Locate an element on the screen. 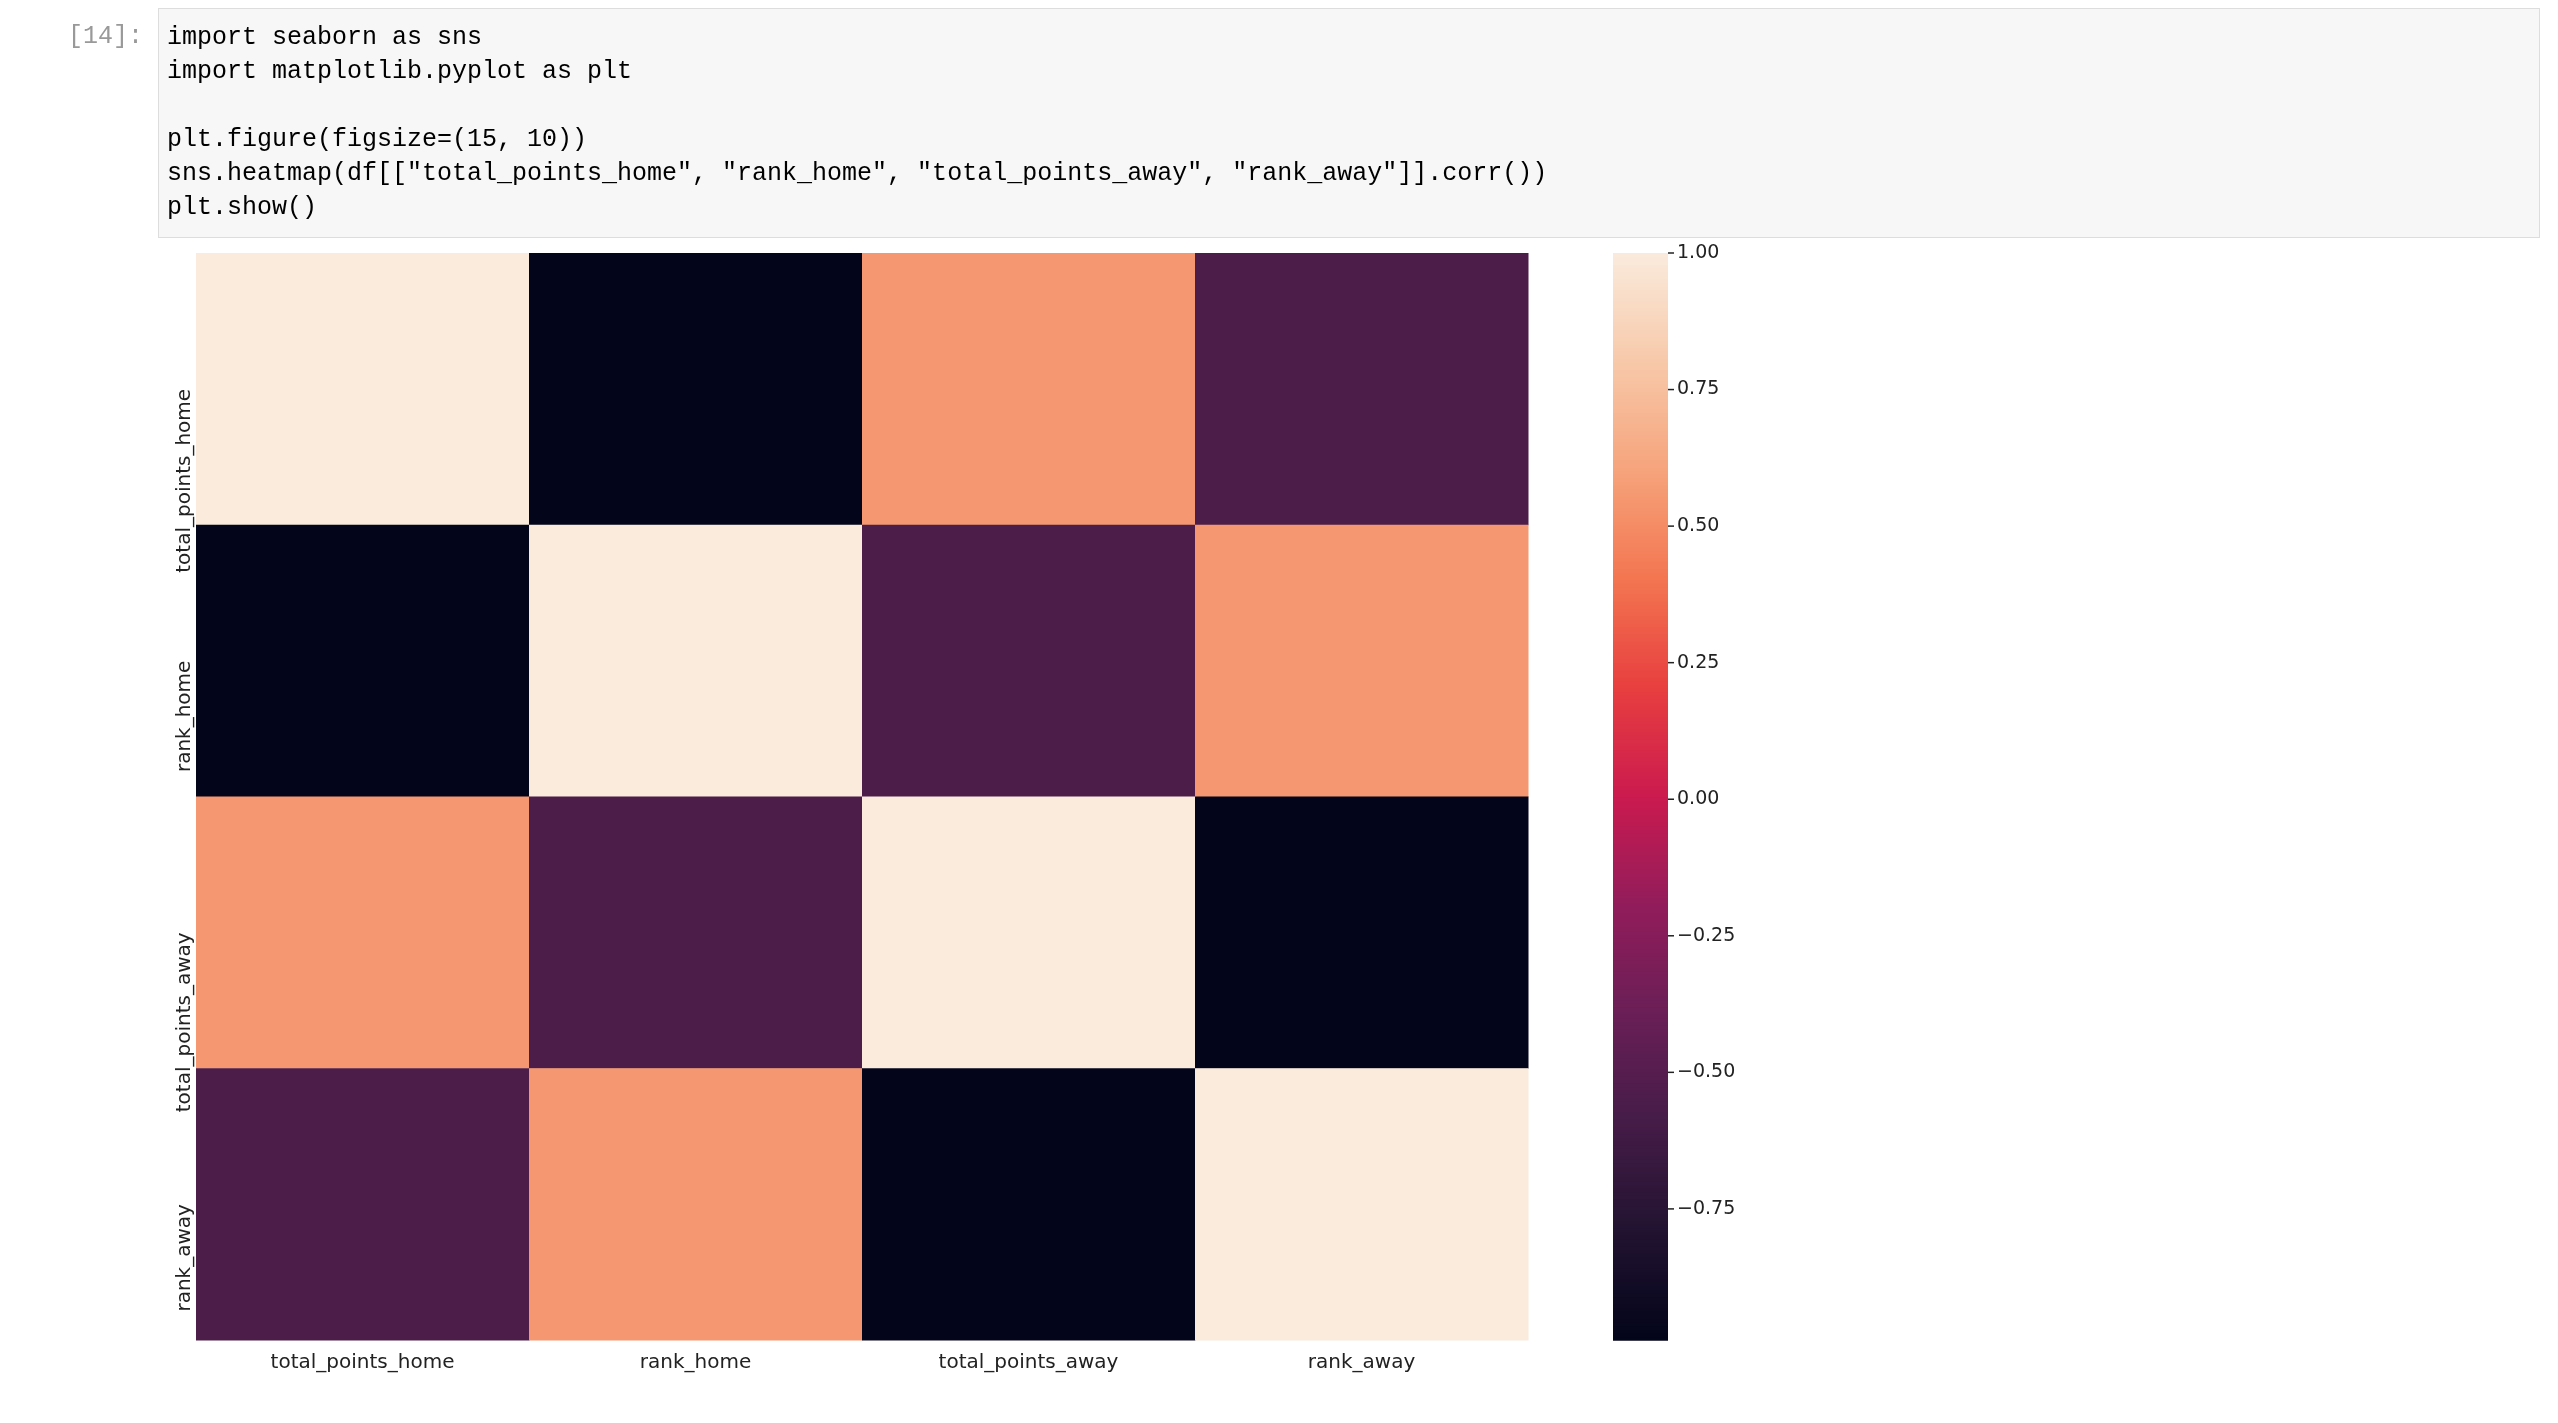 Image resolution: width=2558 pixels, height=1423 pixels. x-tick-label: rank_away is located at coordinates (1361, 1361).